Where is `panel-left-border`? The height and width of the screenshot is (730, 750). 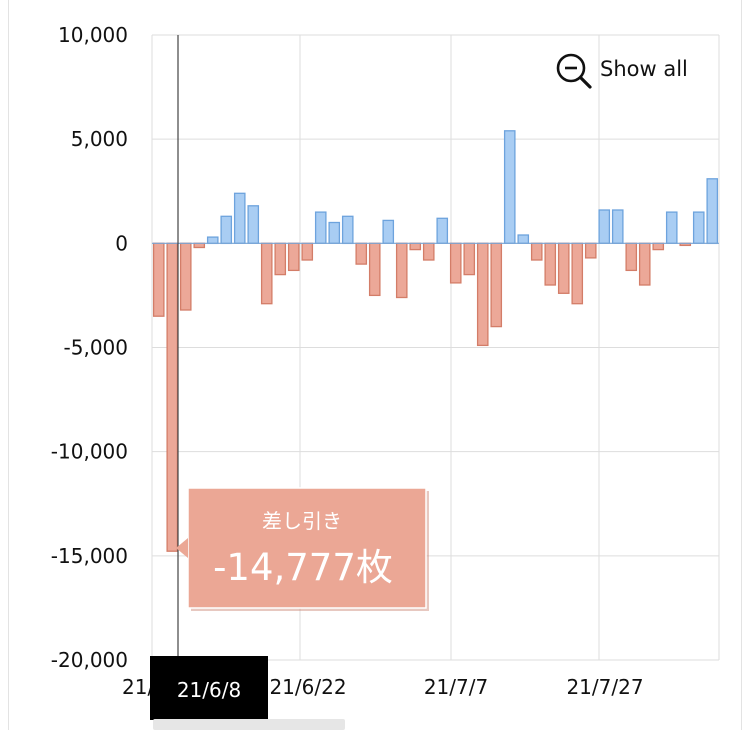
panel-left-border is located at coordinates (8, 365).